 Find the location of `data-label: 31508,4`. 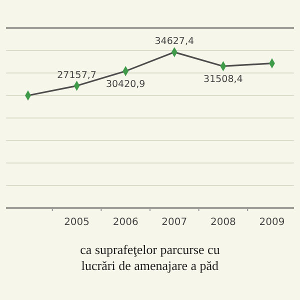

data-label: 31508,4 is located at coordinates (223, 80).